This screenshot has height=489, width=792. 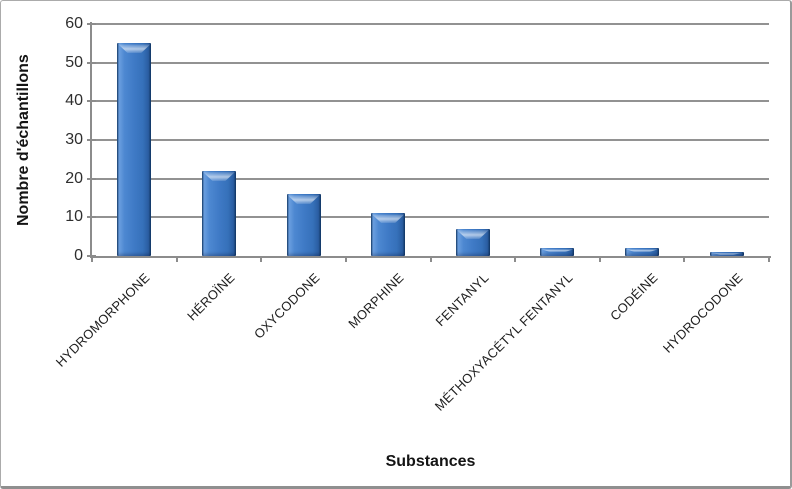 What do you see at coordinates (504, 342) in the screenshot?
I see `x-category-label-5: MÉTHOXYACÉTYL FENTANYL` at bounding box center [504, 342].